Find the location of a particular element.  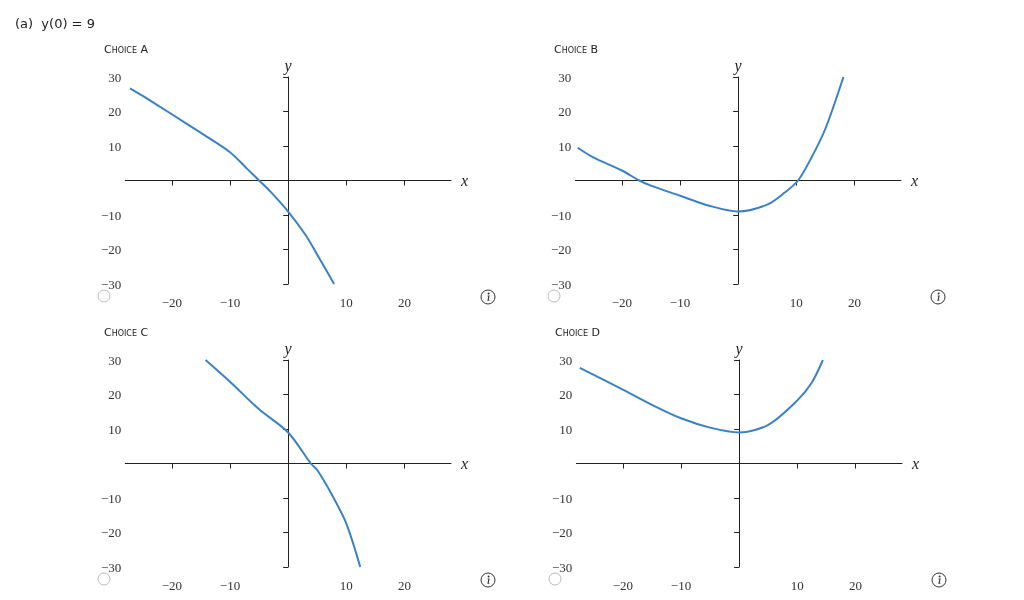

chart-title: Choice A is located at coordinates (126, 49).